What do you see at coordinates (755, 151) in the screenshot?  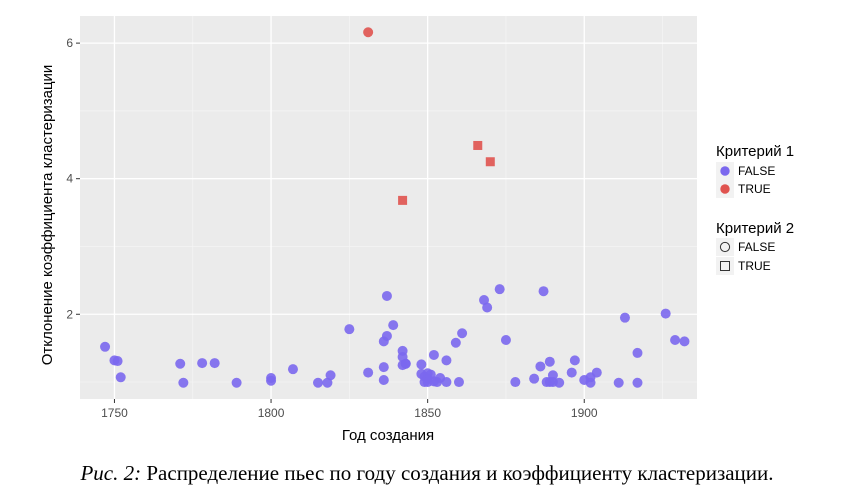 I see `legend-title-criterion-1: Критерий 1` at bounding box center [755, 151].